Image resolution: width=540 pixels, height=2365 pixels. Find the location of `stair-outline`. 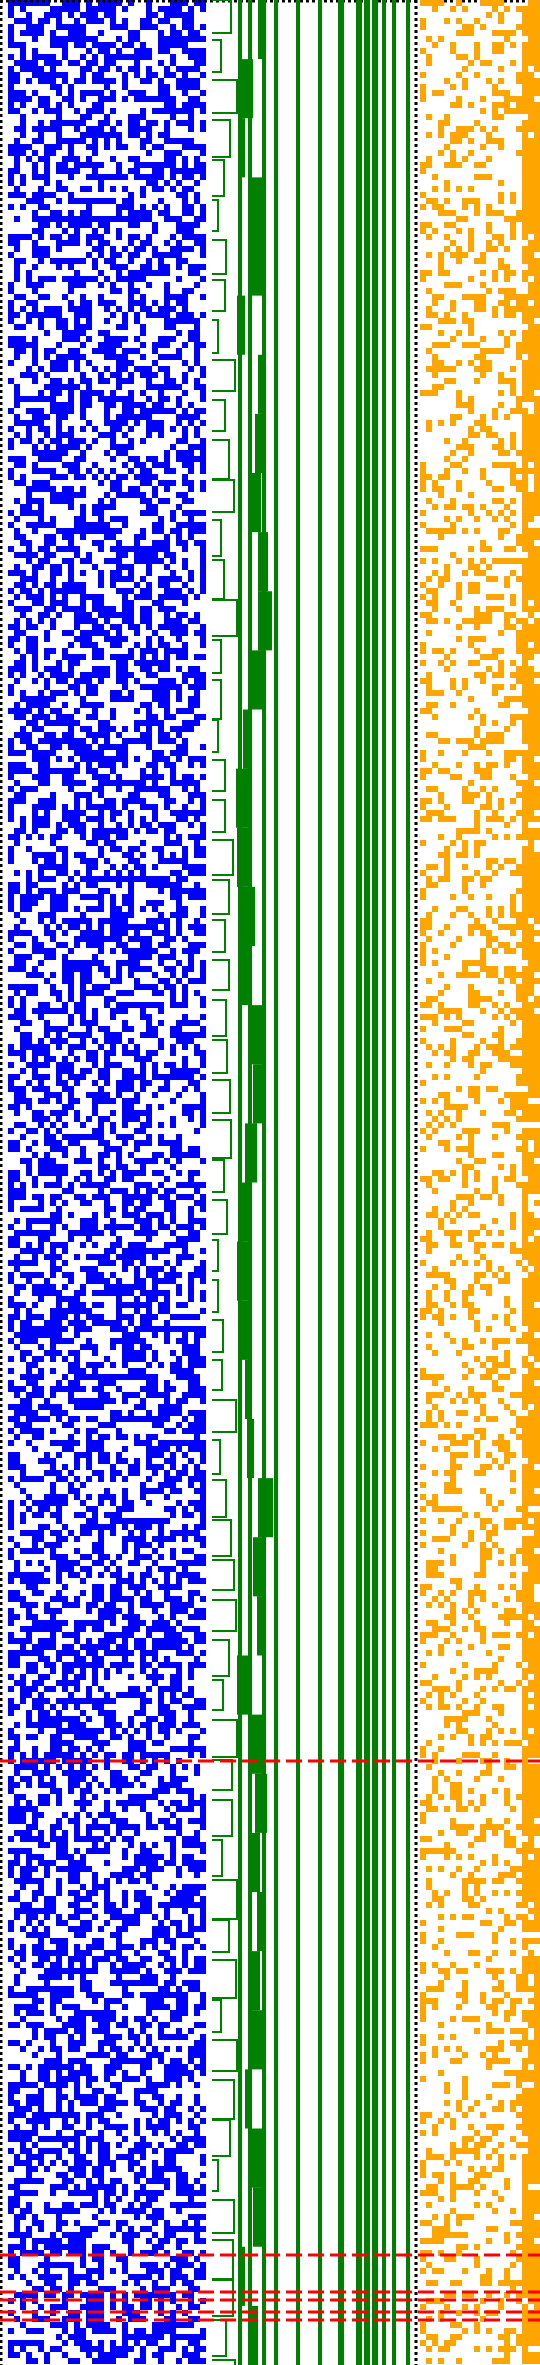

stair-outline is located at coordinates (225, 1182).